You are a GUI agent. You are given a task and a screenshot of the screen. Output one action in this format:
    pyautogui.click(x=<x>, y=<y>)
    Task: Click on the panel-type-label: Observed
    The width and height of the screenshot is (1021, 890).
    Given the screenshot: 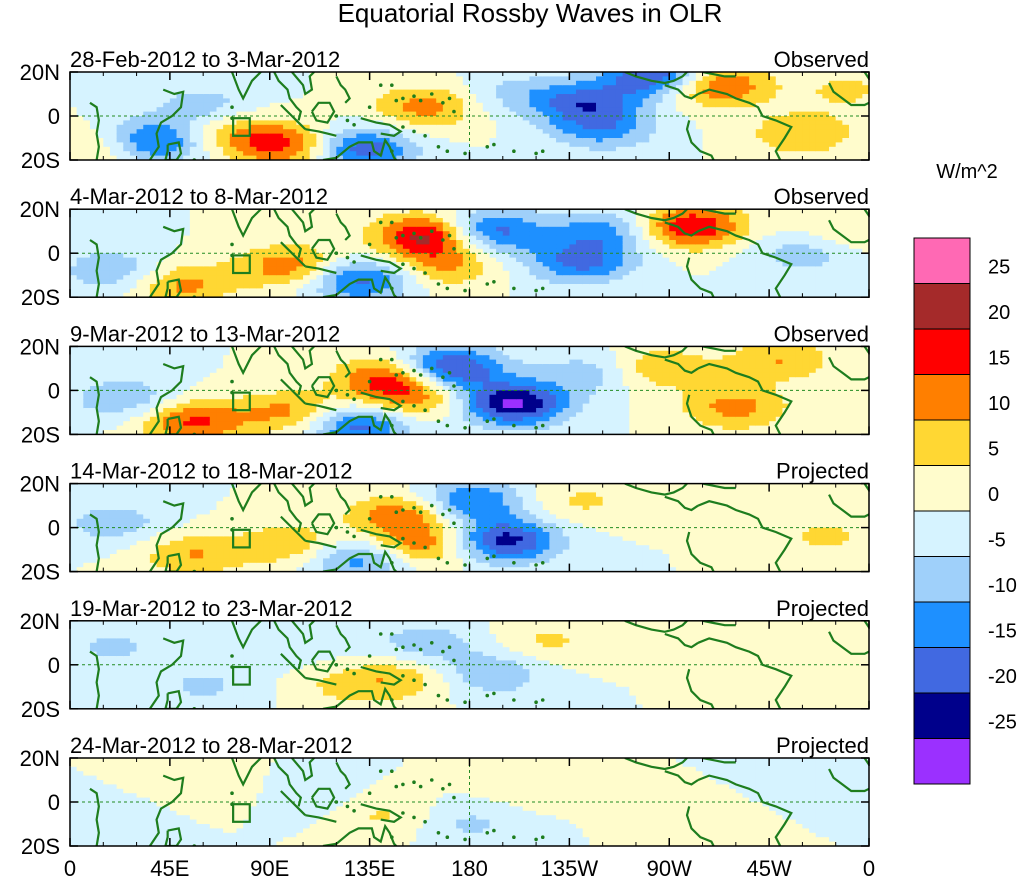 What is the action you would take?
    pyautogui.click(x=821, y=59)
    